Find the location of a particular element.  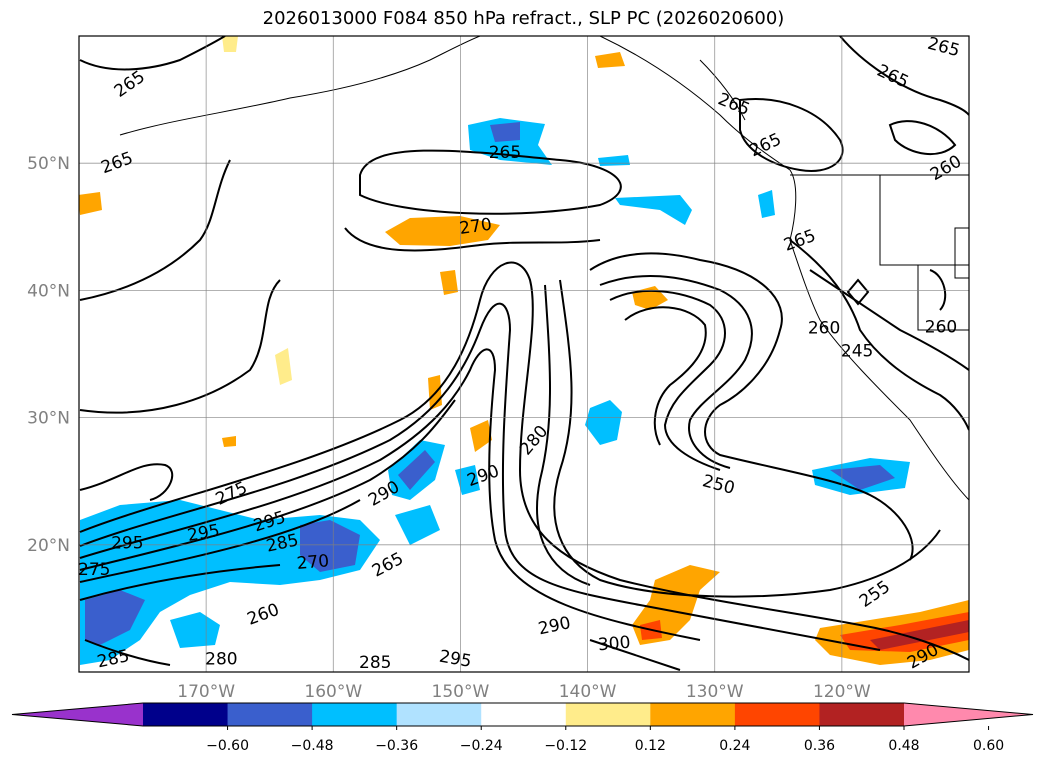

colorbar-tick-label: 0.12 is located at coordinates (650, 746).